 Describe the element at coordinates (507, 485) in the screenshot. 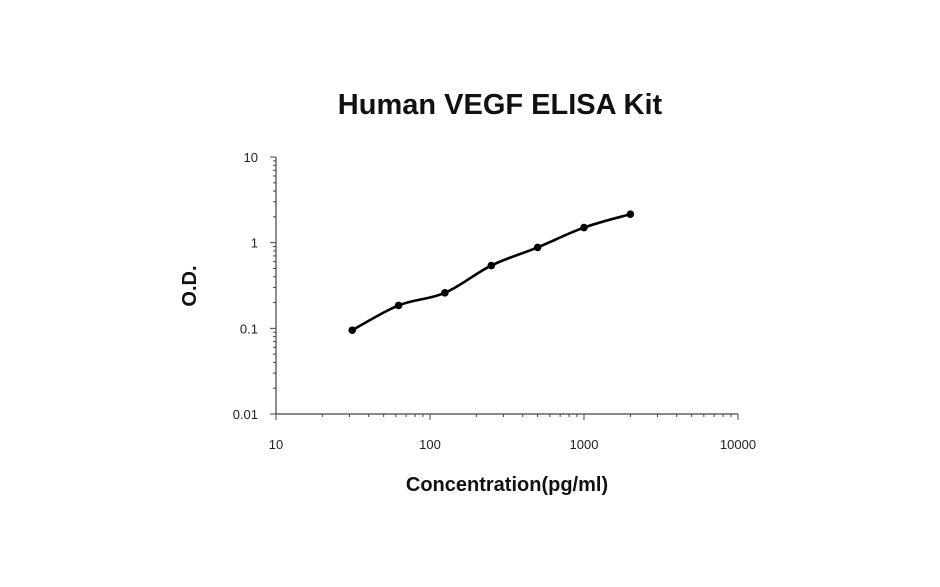

I see `x-axis-label: Concentration(pg/ml)` at that location.